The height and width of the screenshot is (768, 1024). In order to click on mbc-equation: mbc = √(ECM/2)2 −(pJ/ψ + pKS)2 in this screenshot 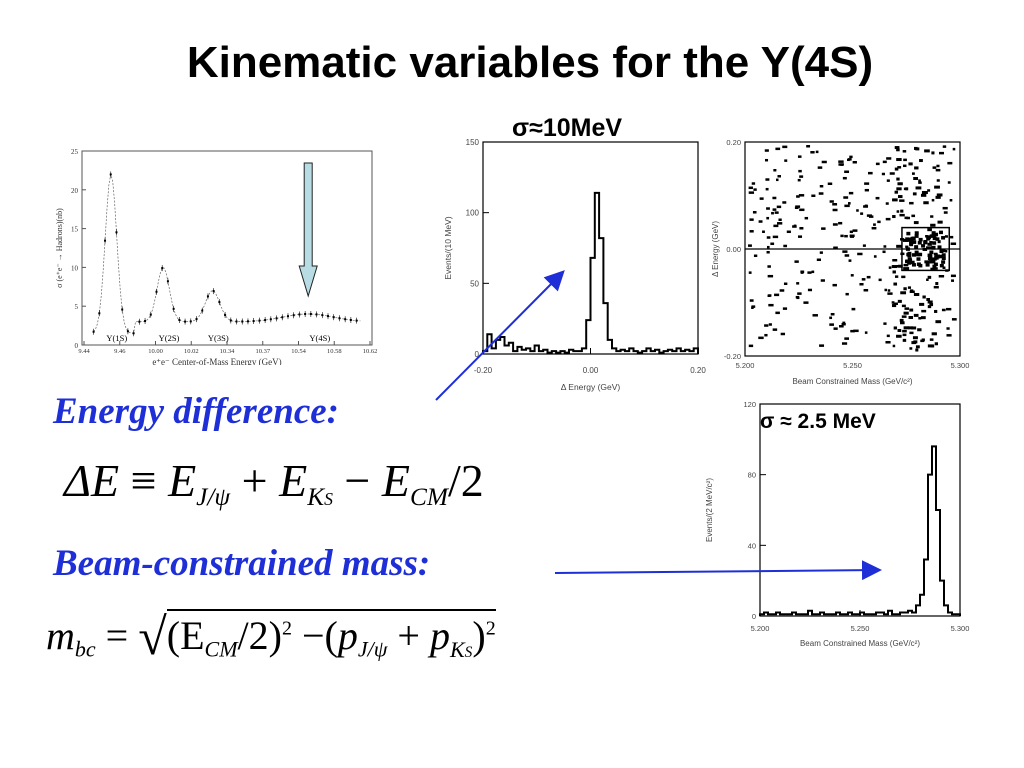, I will do `click(271, 637)`.